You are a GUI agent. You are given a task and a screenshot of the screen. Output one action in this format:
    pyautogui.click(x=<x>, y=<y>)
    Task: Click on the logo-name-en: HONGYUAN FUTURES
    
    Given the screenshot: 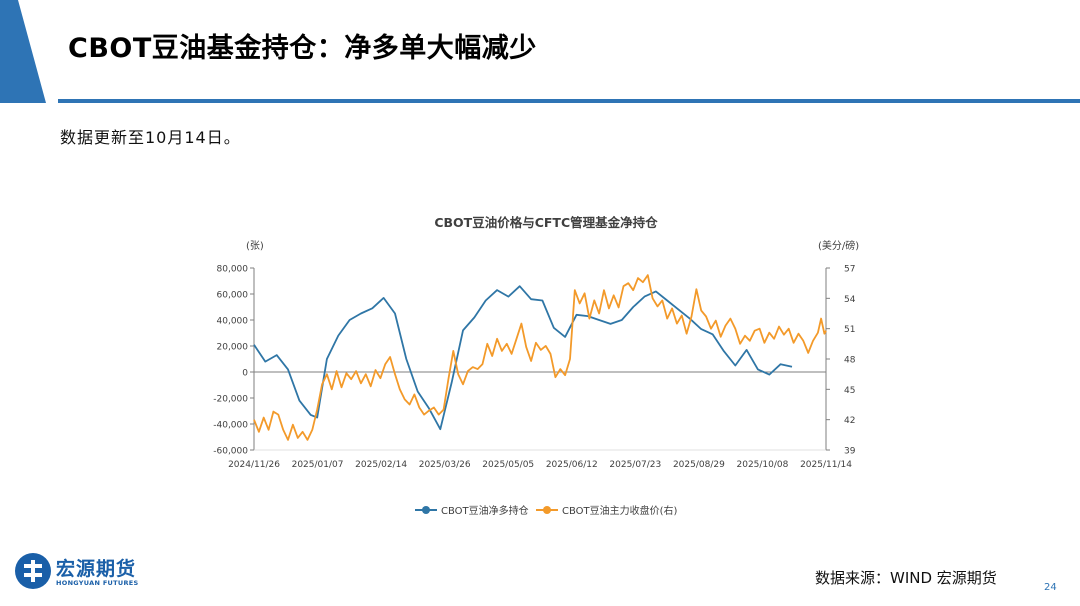 What is the action you would take?
    pyautogui.click(x=97, y=583)
    